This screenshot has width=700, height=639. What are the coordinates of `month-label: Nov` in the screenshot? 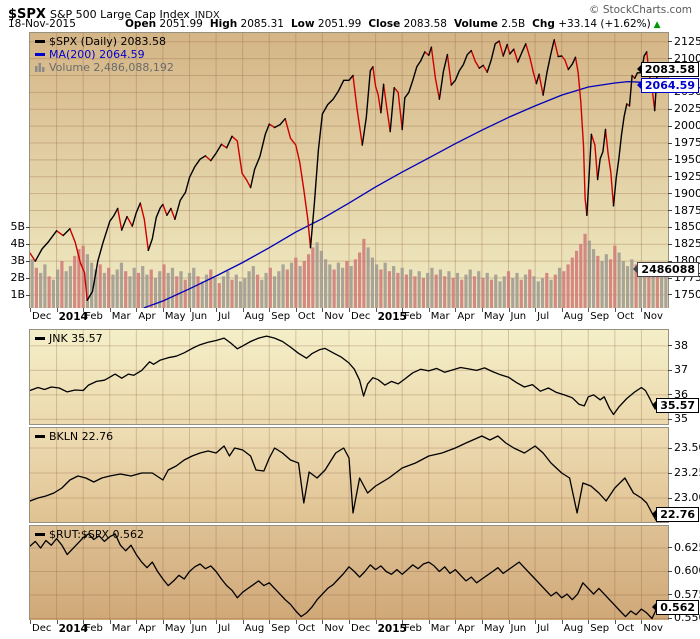 It's located at (653, 628).